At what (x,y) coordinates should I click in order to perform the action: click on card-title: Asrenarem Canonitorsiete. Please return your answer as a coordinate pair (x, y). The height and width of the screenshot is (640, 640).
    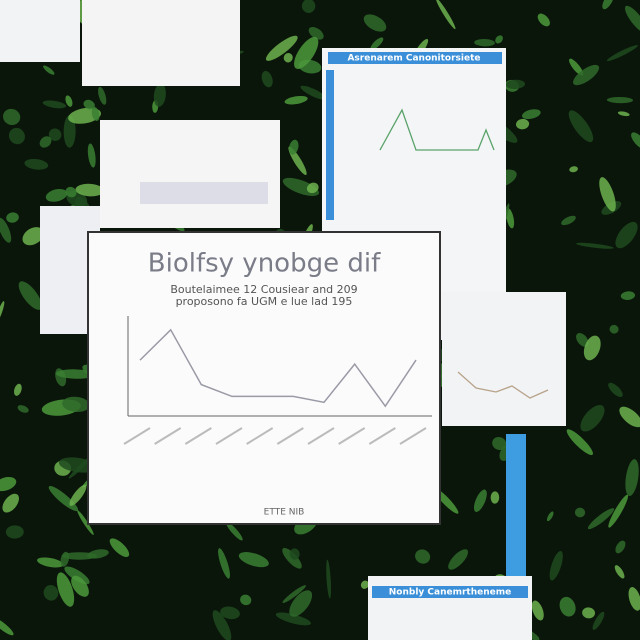
    Looking at the image, I should click on (413, 59).